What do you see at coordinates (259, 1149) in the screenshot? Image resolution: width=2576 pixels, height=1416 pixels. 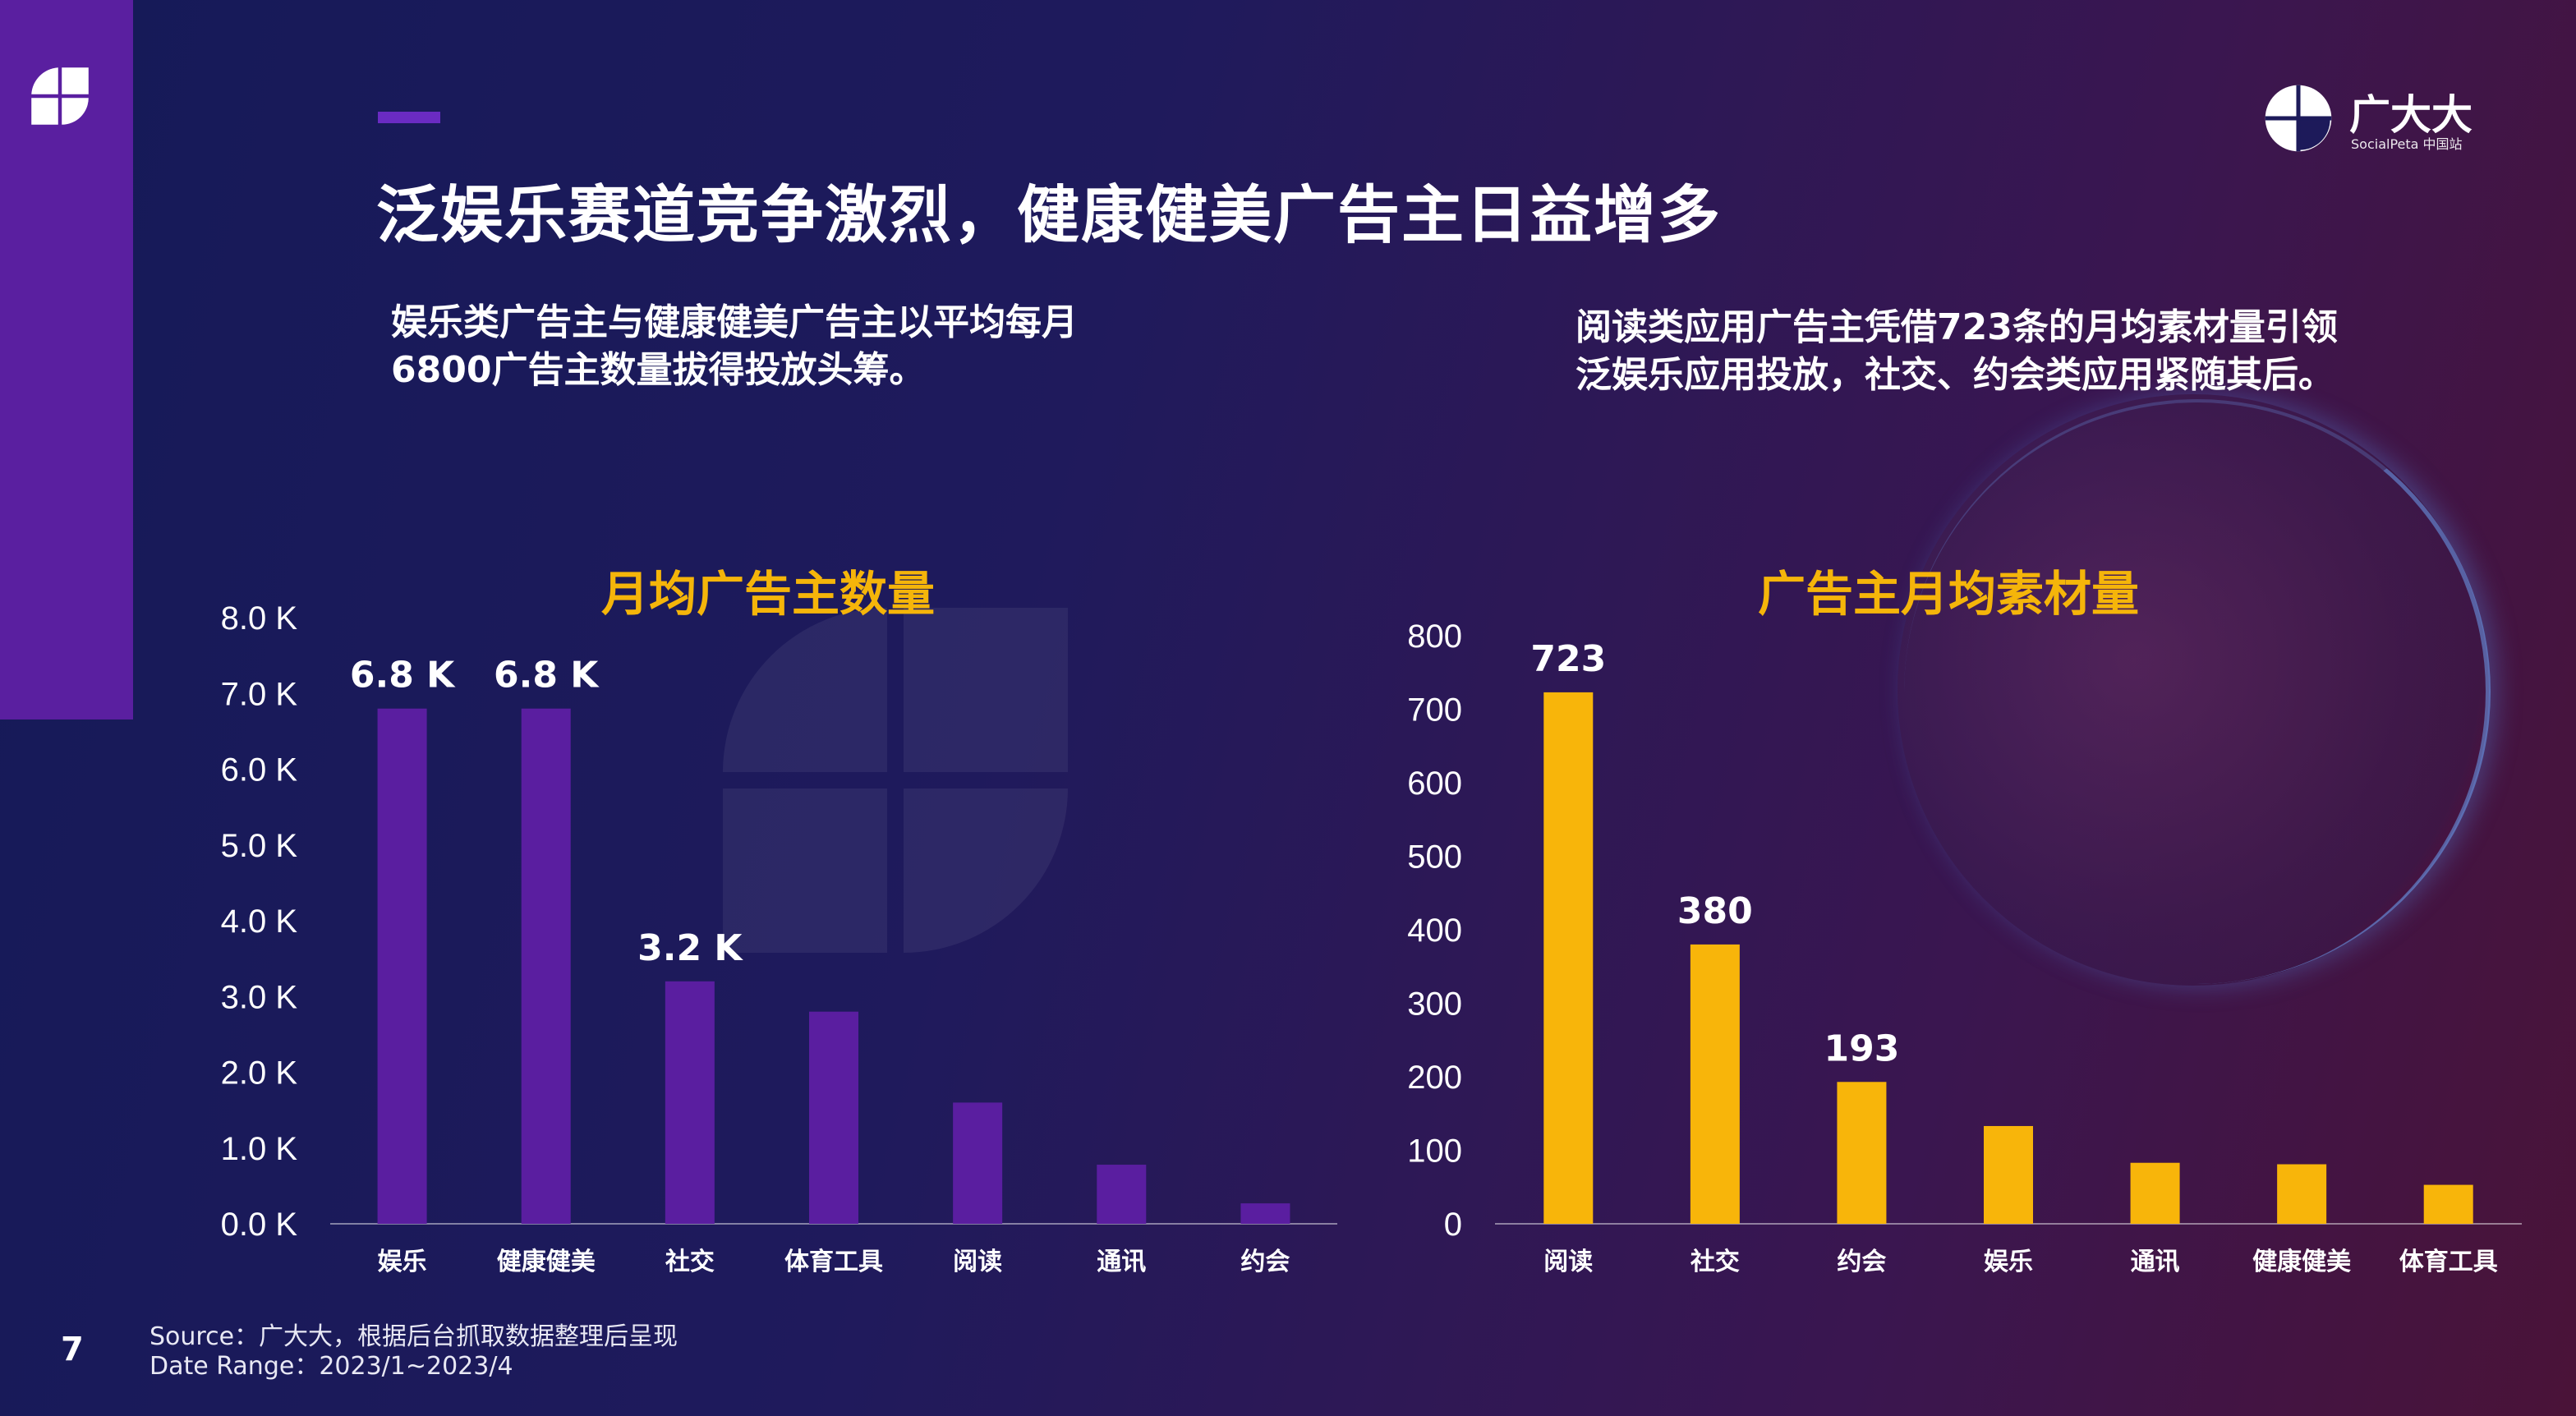 I see `y-tick-label: 1.0 K` at bounding box center [259, 1149].